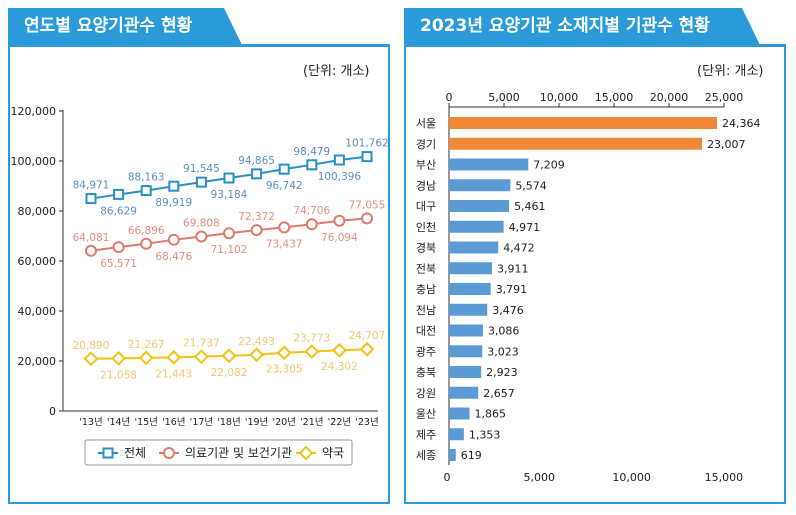  What do you see at coordinates (367, 336) in the screenshot?
I see `data-label: 24,707` at bounding box center [367, 336].